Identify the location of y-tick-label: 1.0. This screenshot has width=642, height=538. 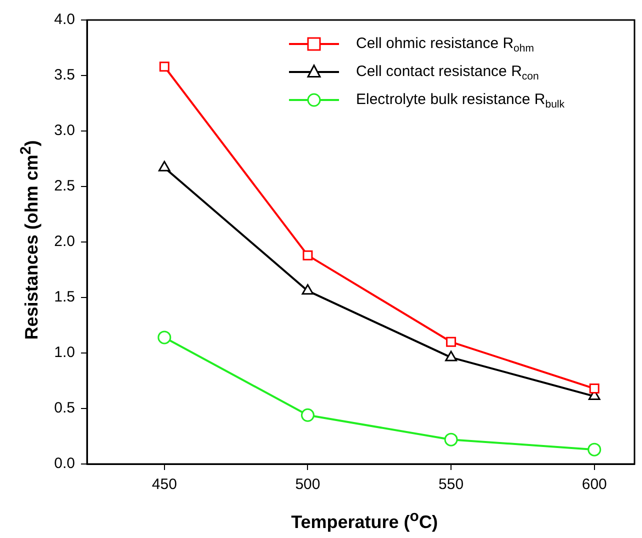
(64, 353).